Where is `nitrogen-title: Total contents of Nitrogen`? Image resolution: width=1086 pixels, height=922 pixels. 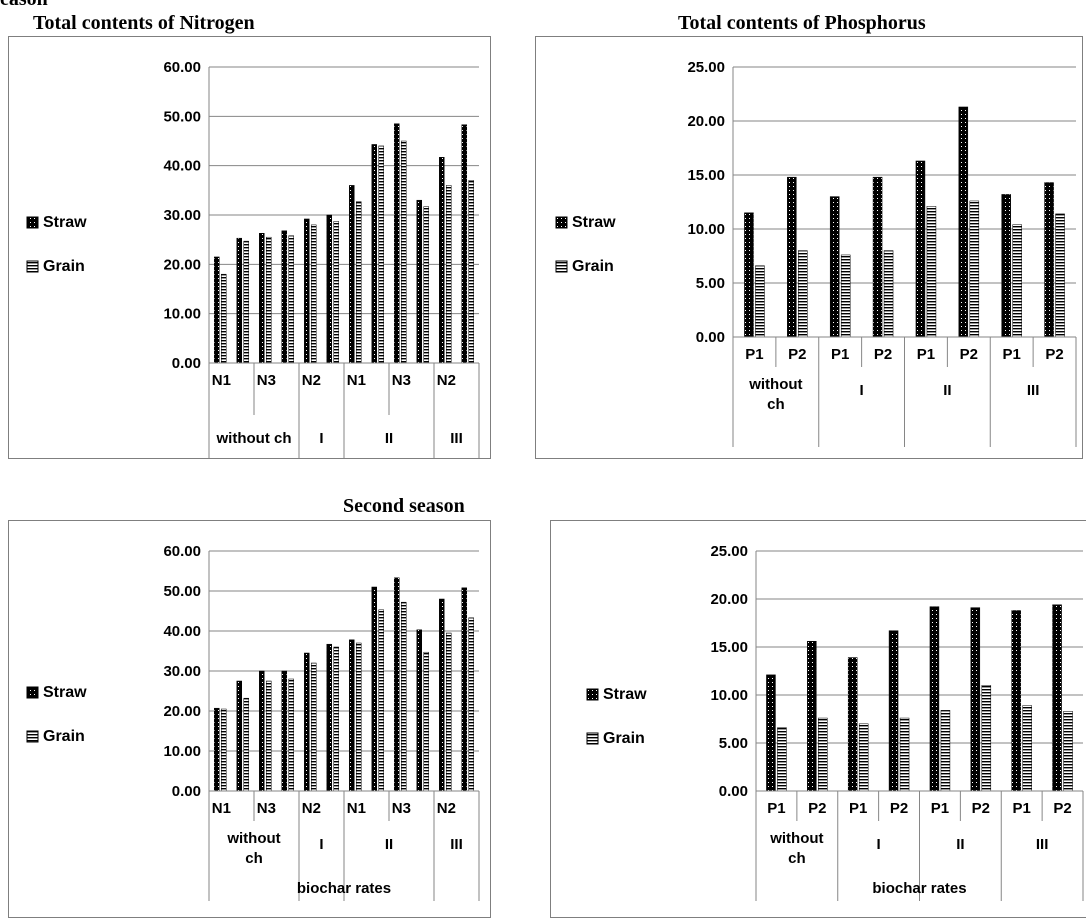
nitrogen-title: Total contents of Nitrogen is located at coordinates (144, 23).